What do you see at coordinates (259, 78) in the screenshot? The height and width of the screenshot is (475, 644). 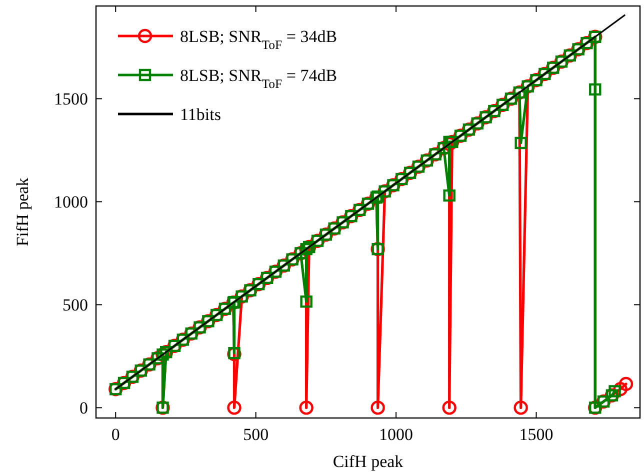 I see `legend-label: 8LSB; SNR$_{ToF}$ = 74dB` at bounding box center [259, 78].